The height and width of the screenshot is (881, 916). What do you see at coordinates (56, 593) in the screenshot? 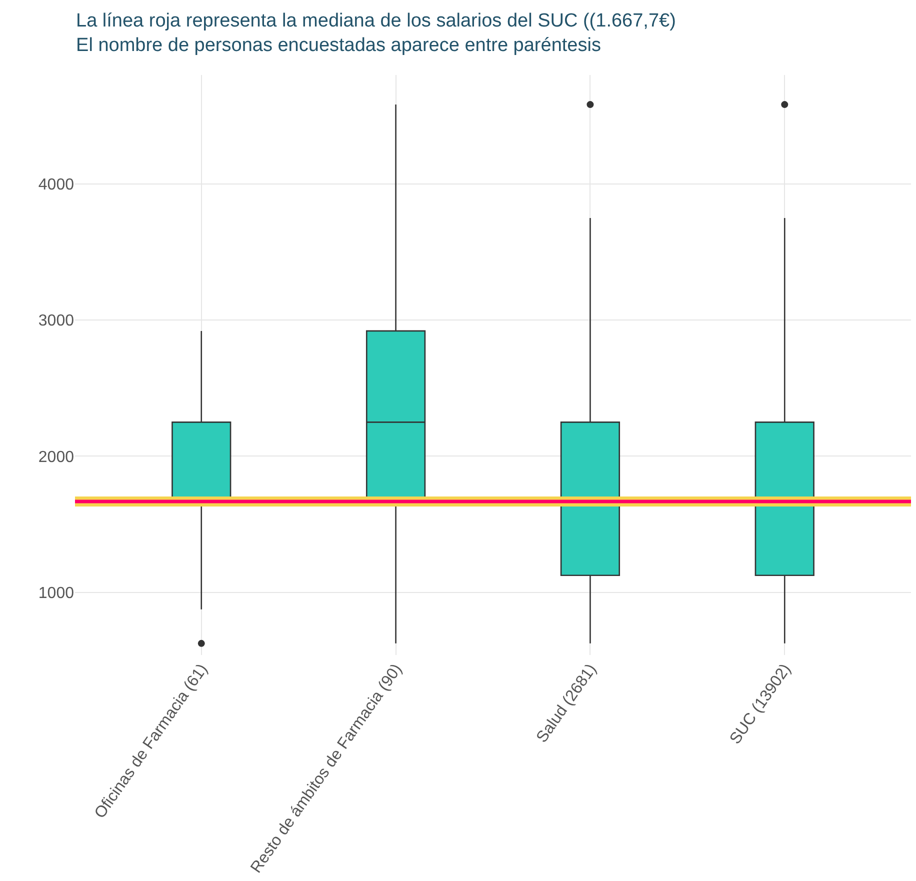
I see `y-tick-label: 1000` at bounding box center [56, 593].